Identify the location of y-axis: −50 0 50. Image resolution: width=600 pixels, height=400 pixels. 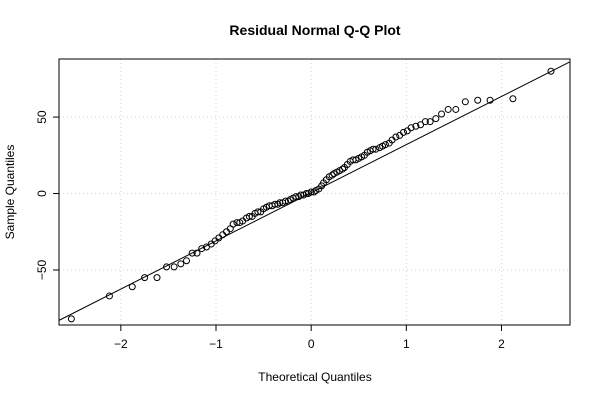
(47, 195).